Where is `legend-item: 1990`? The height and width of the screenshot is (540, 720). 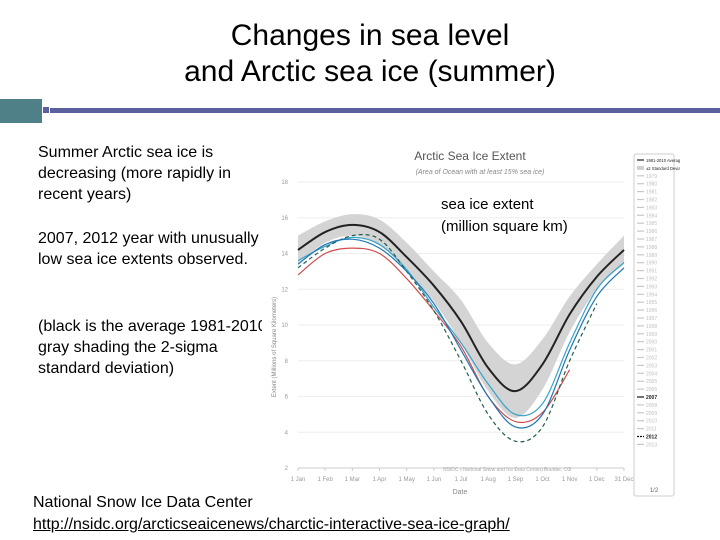
legend-item: 1990 is located at coordinates (651, 264).